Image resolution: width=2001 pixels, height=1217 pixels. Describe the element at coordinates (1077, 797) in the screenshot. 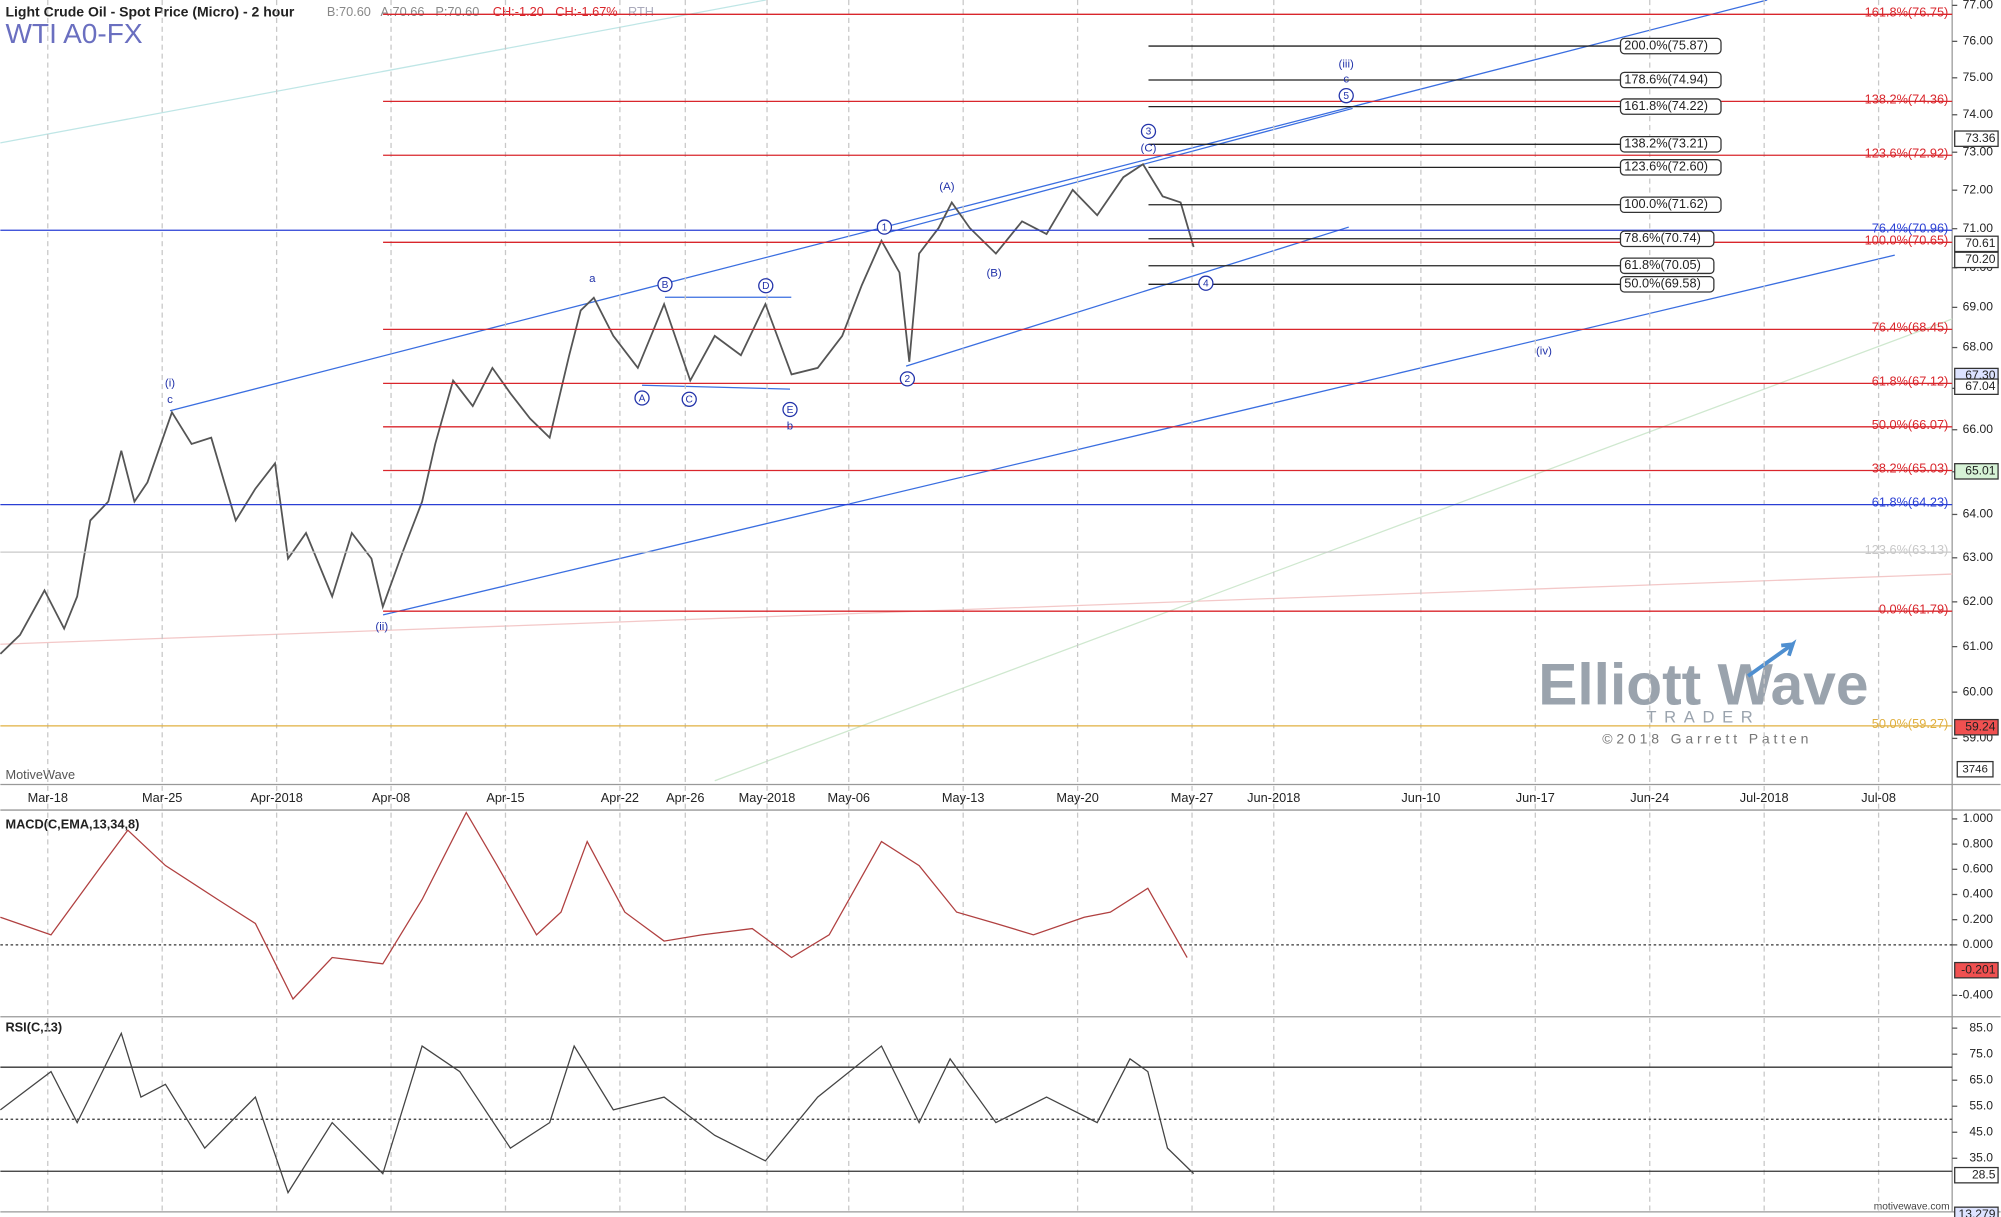

I see `x-tick-label: May-20` at that location.